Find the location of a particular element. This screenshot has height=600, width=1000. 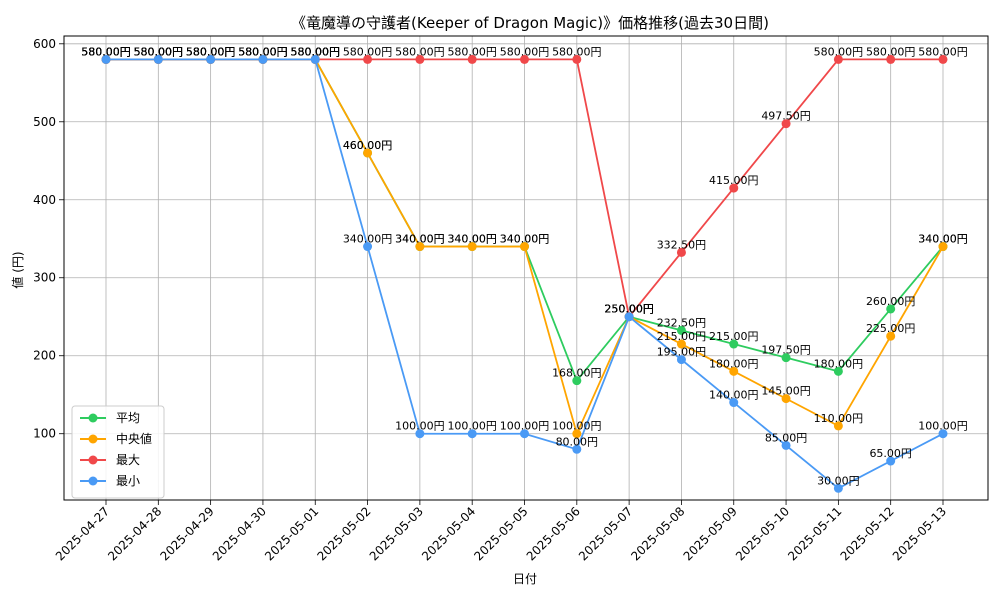

x-tick-label: 2025-05-05 is located at coordinates (500, 533).